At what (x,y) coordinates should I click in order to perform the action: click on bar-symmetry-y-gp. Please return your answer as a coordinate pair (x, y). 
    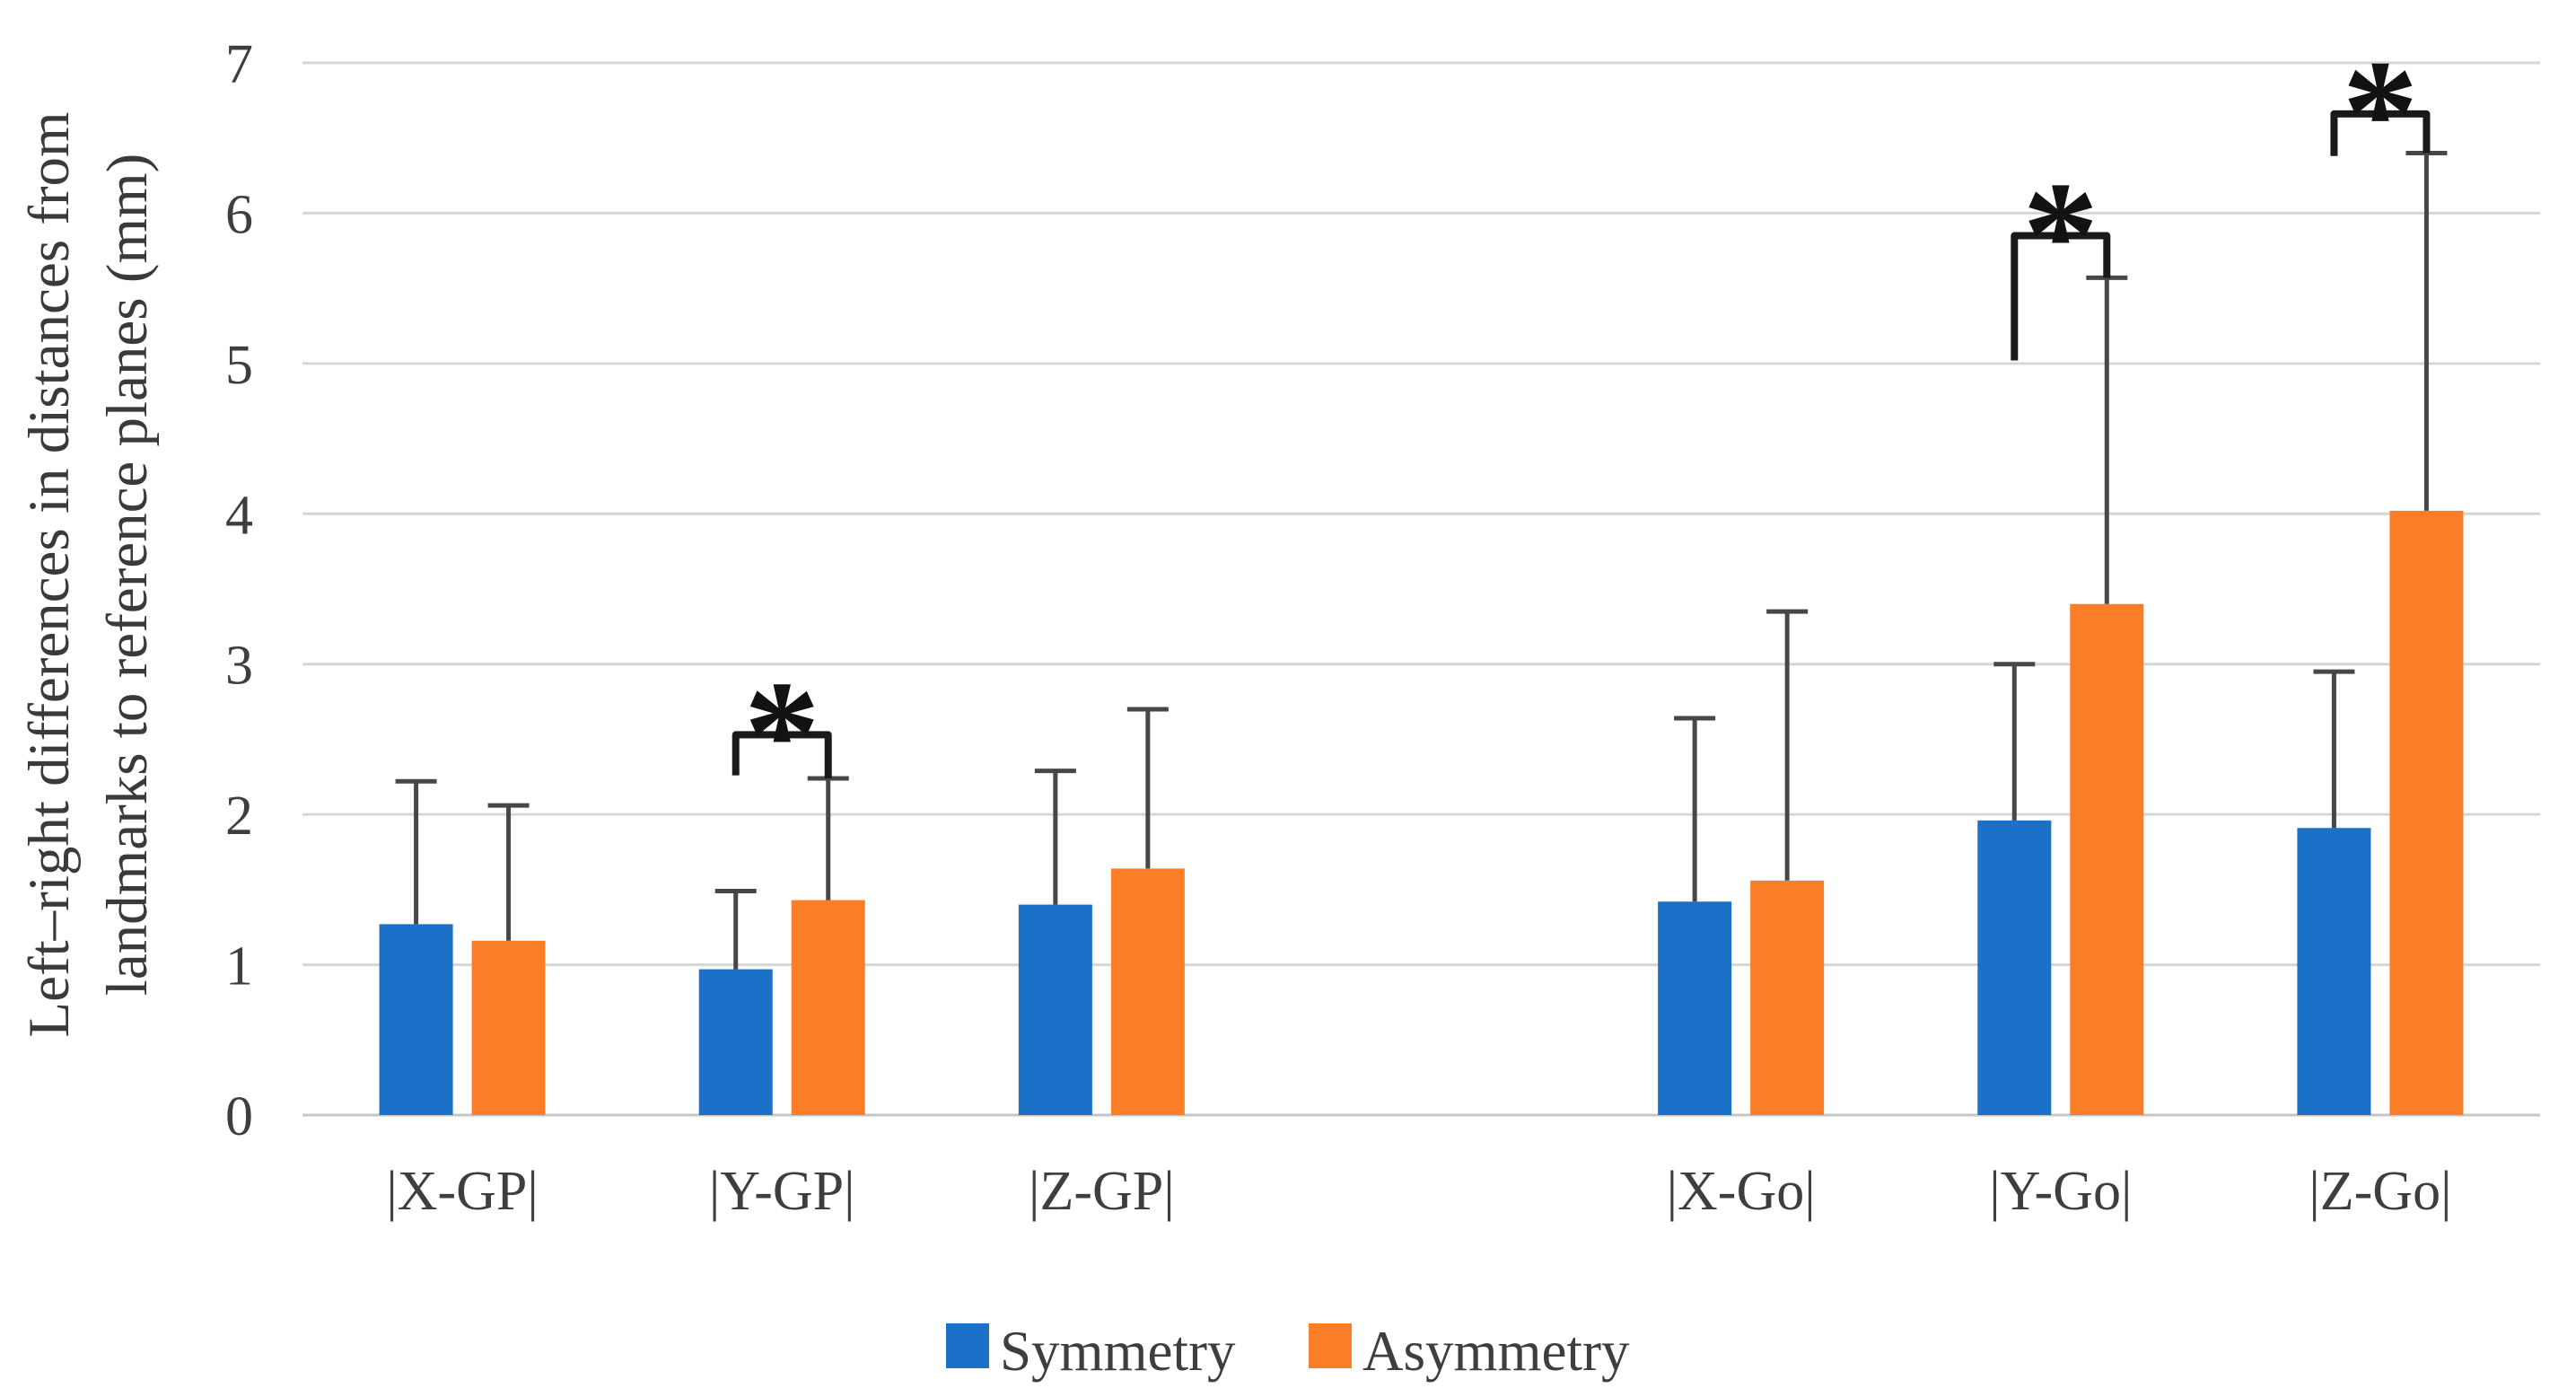
    Looking at the image, I should click on (735, 1042).